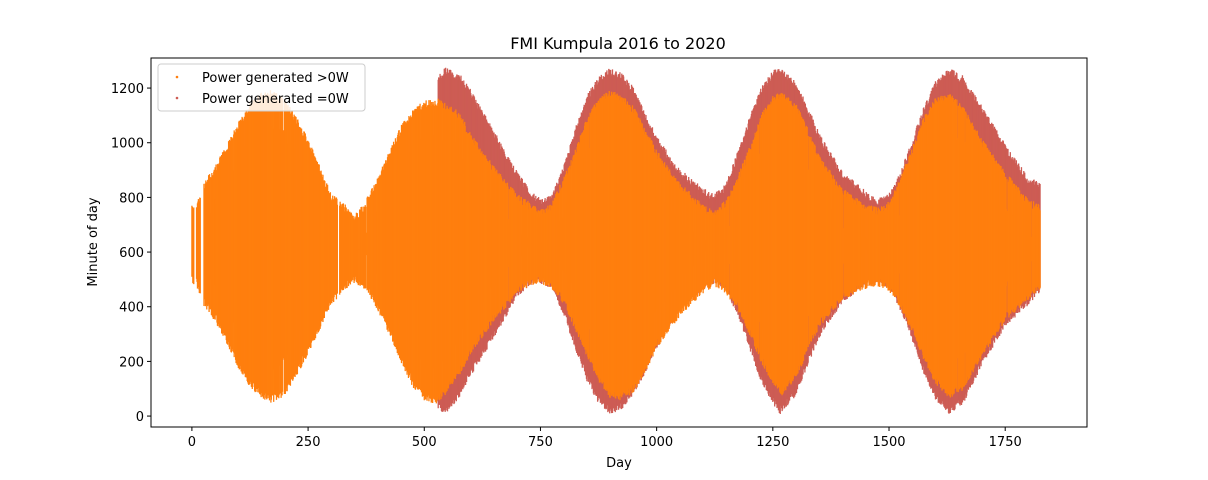 The height and width of the screenshot is (480, 1208). What do you see at coordinates (131, 198) in the screenshot?
I see `y-tick-label: 800` at bounding box center [131, 198].